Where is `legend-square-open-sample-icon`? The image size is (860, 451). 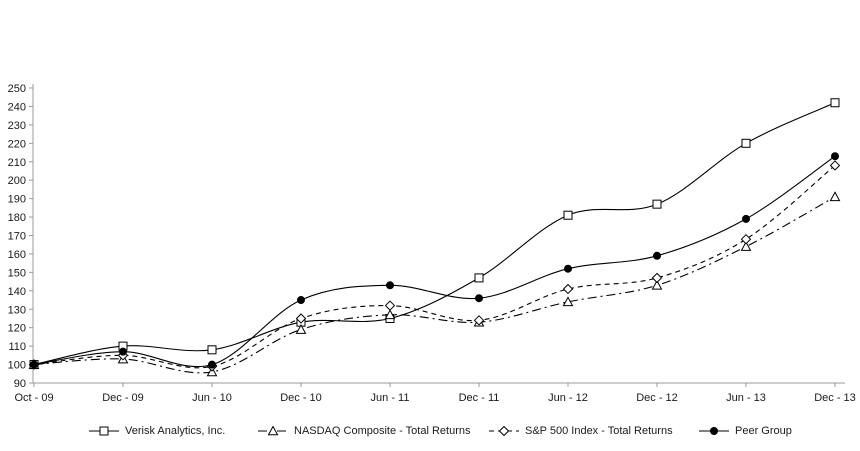
legend-square-open-sample-icon is located at coordinates (104, 431).